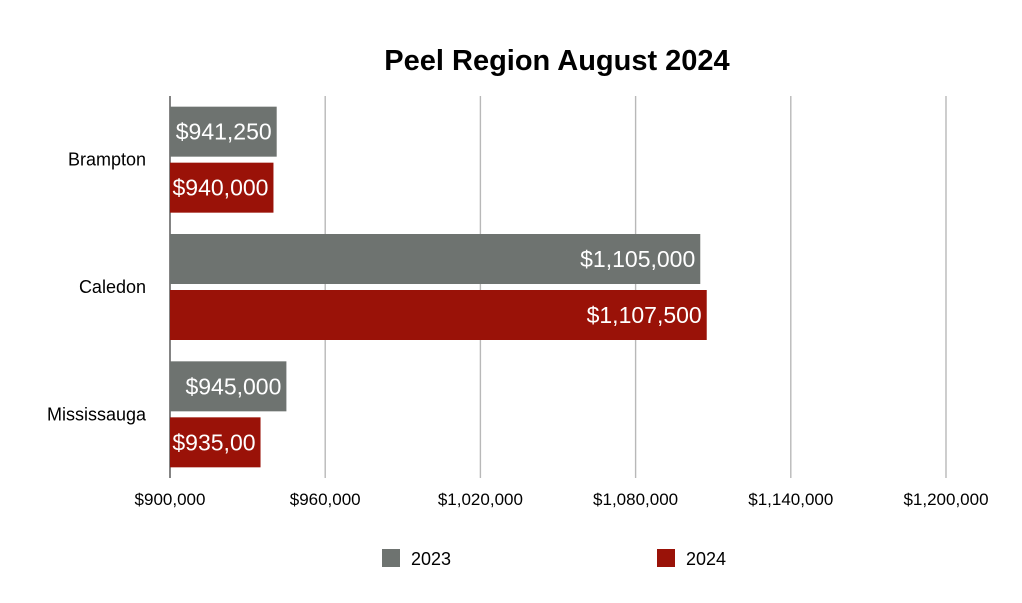 The height and width of the screenshot is (603, 1022). Describe the element at coordinates (233, 386) in the screenshot. I see `bar-value-label: $945,000` at that location.